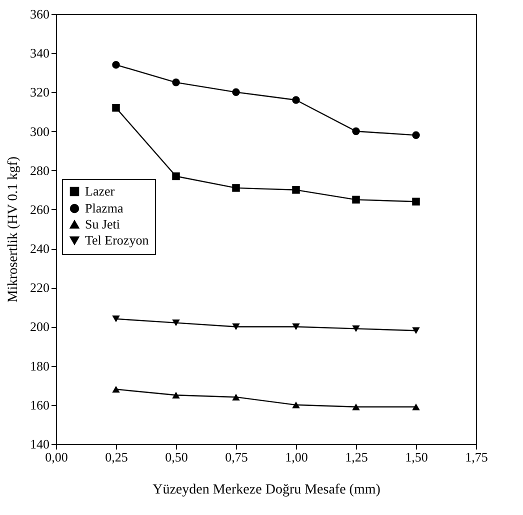 Image resolution: width=523 pixels, height=515 pixels. I want to click on y-tick-label: 280, so click(40, 170).